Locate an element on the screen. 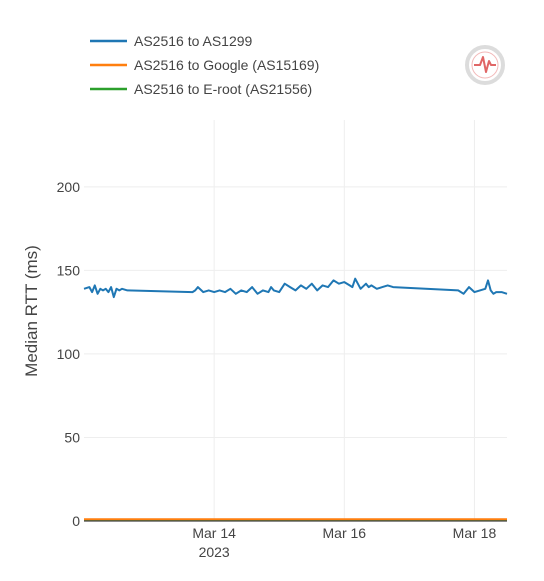 The height and width of the screenshot is (581, 544). legend-label: AS2516 to Google (AS15169) is located at coordinates (226, 65).